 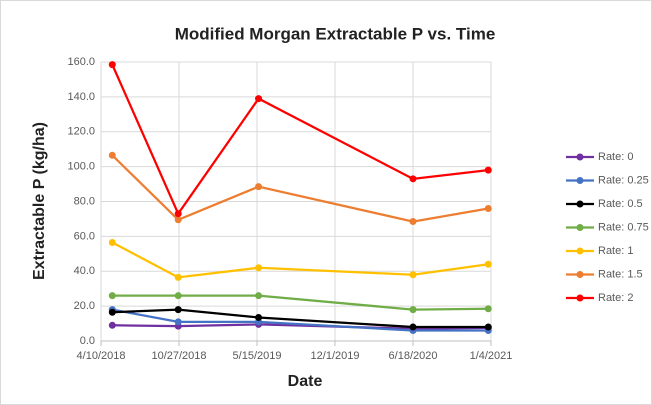 I want to click on x-tick-label: 12/1/2019, so click(x=335, y=356).